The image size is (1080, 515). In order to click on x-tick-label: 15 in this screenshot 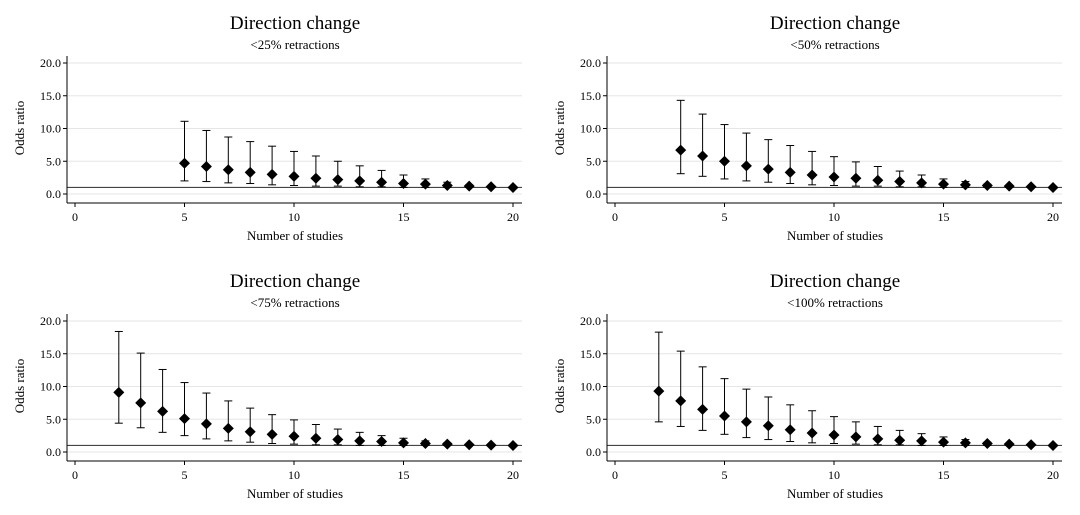, I will do `click(404, 217)`.